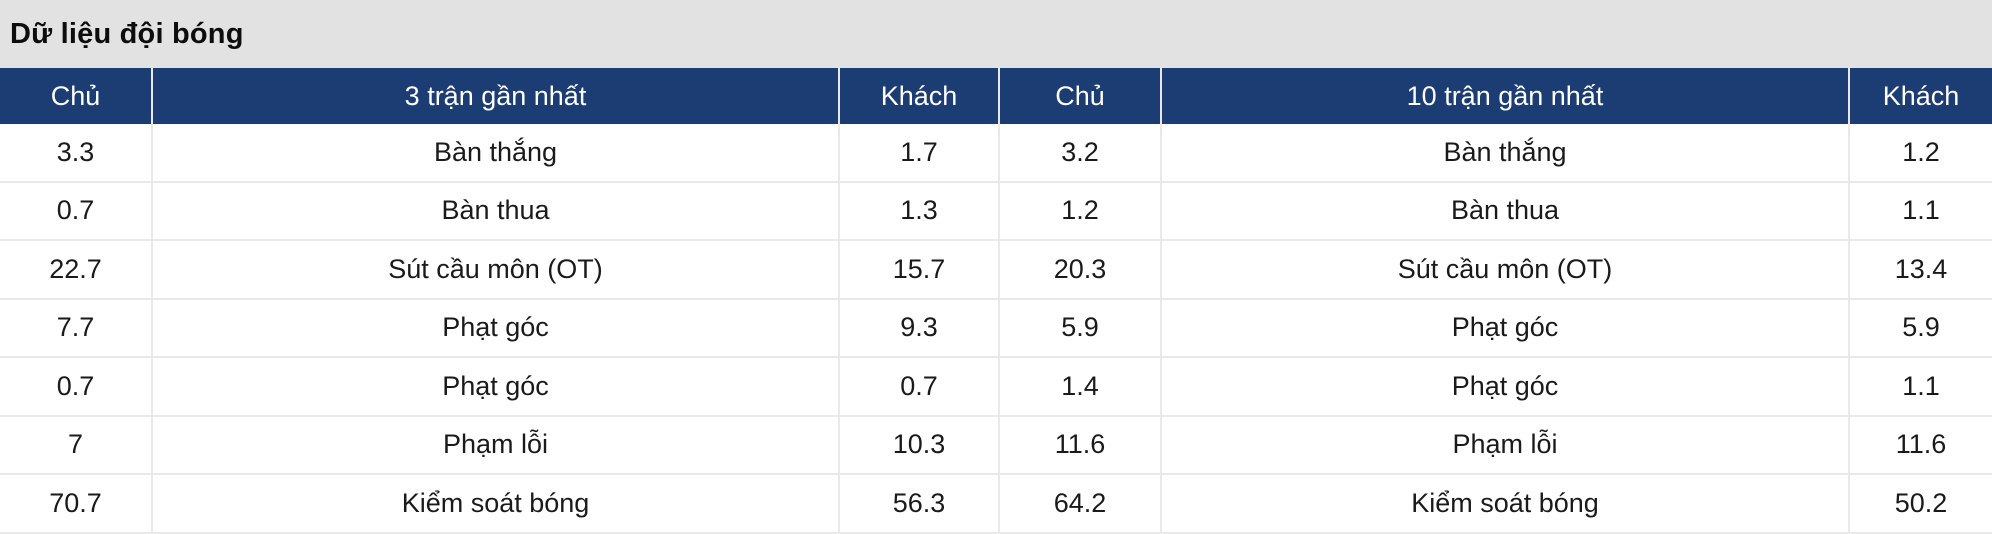  I want to click on stat-value-home3: 7, so click(76, 445).